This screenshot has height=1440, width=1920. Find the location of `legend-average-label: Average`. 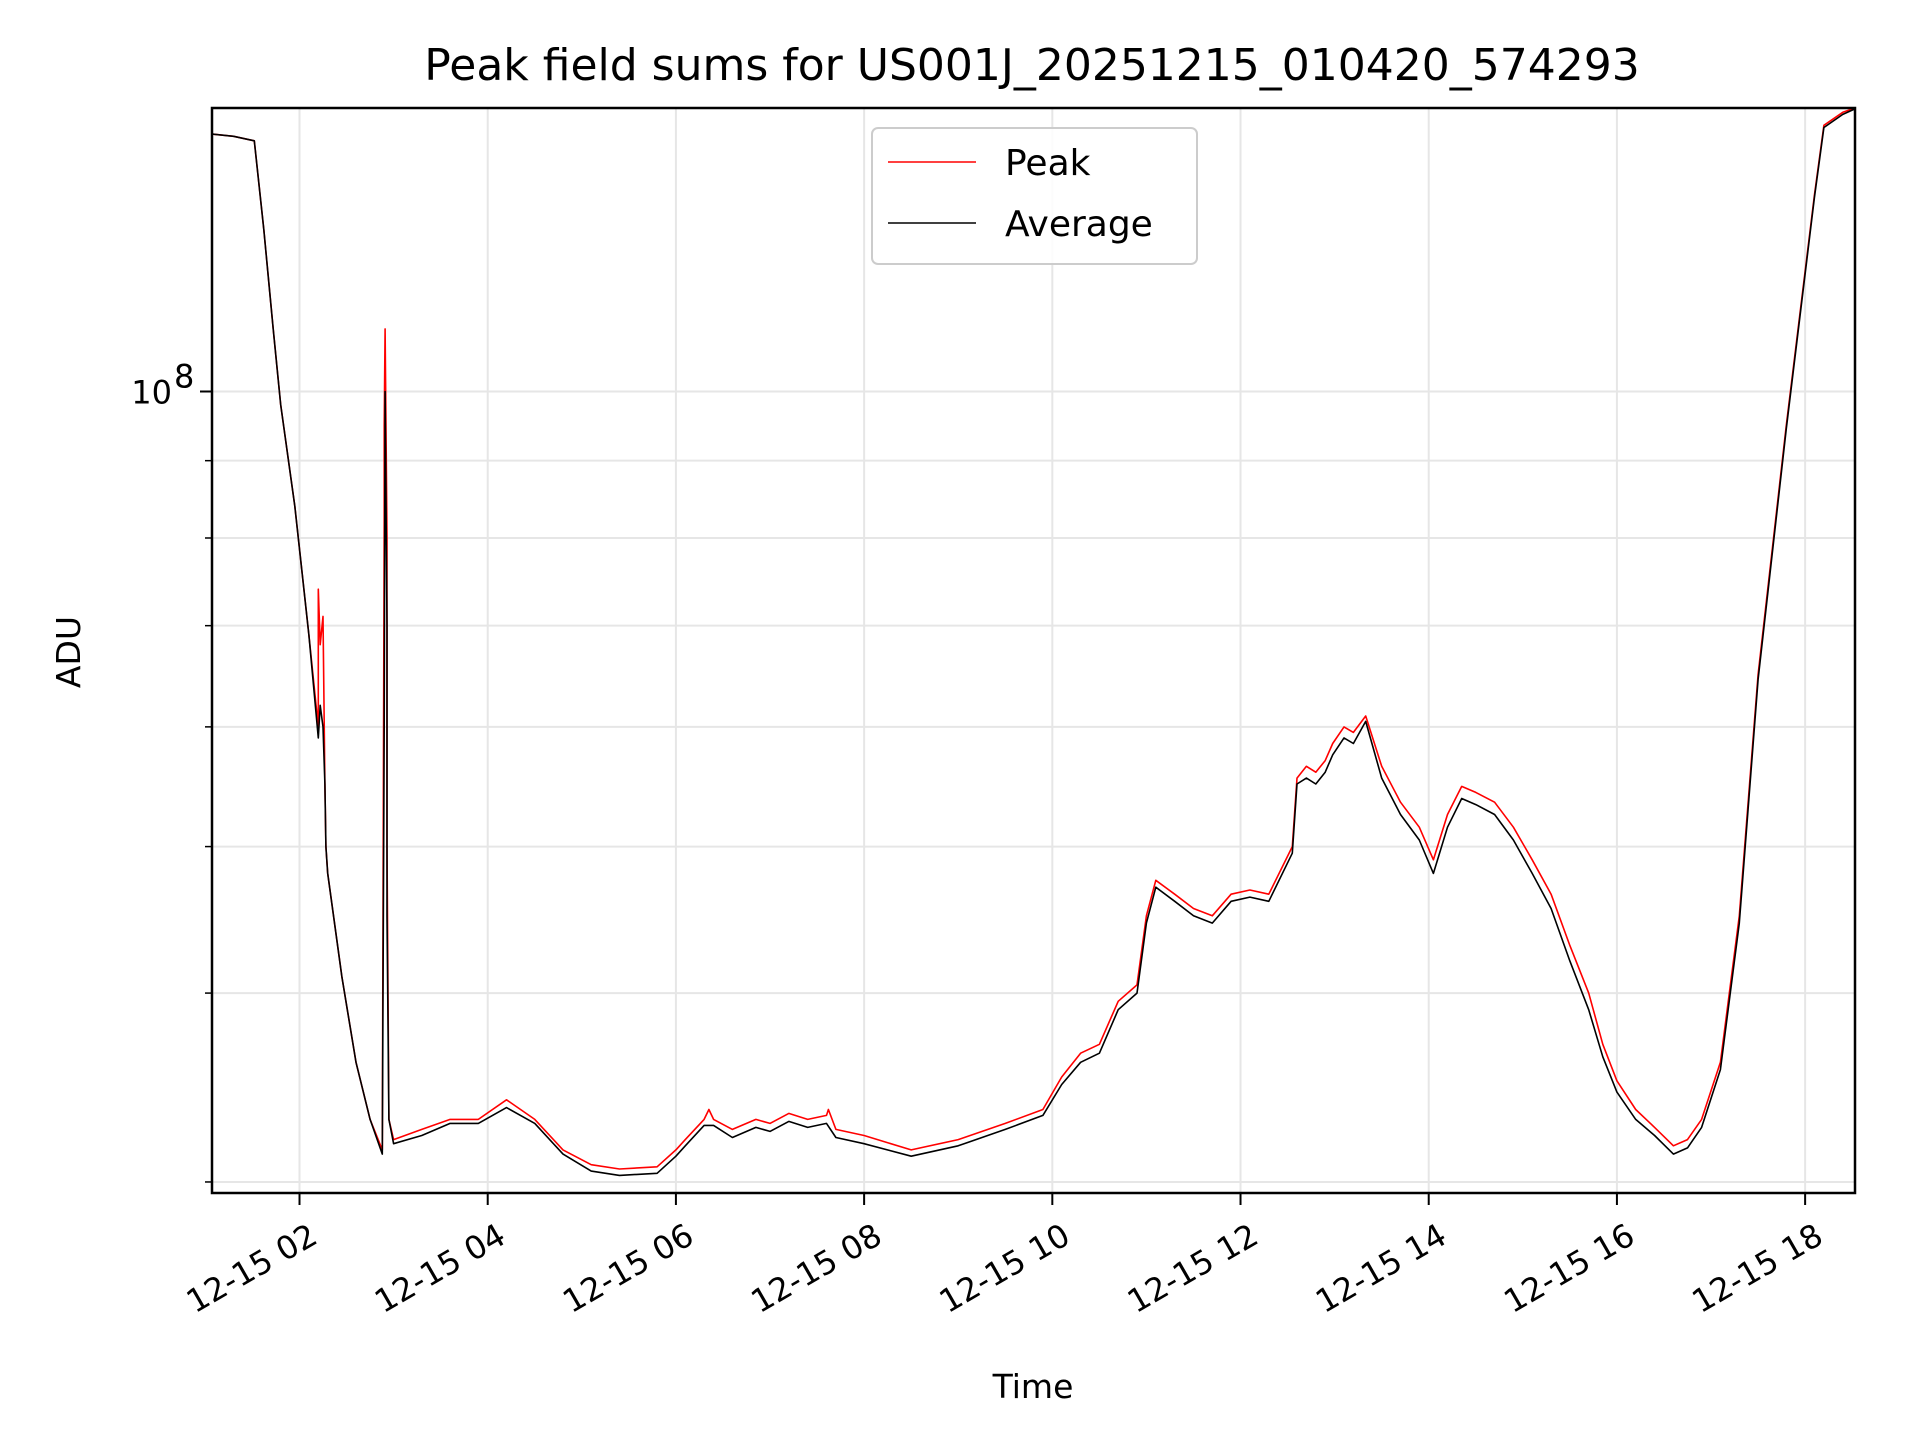

legend-average-label: Average is located at coordinates (1079, 224).